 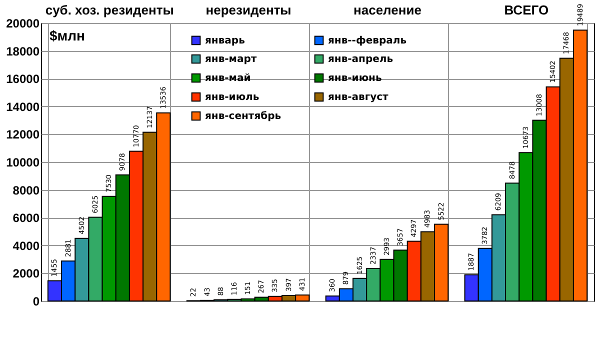 I want to click on y-axis-title: $млн, so click(x=67, y=36).